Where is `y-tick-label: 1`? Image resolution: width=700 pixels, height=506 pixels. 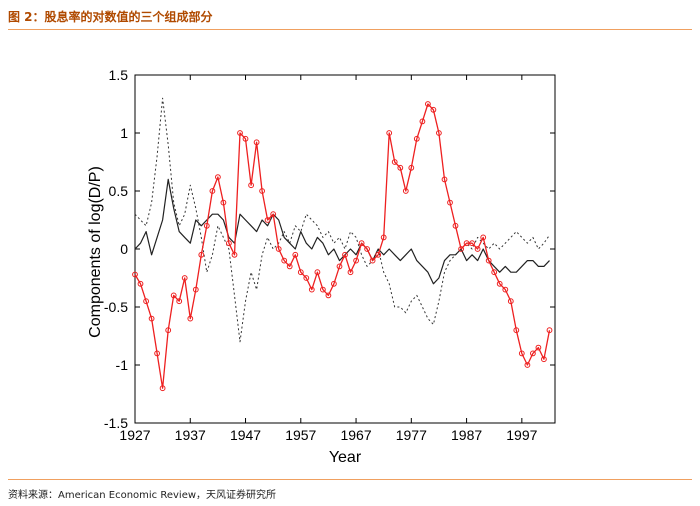
y-tick-label: 1 is located at coordinates (124, 133).